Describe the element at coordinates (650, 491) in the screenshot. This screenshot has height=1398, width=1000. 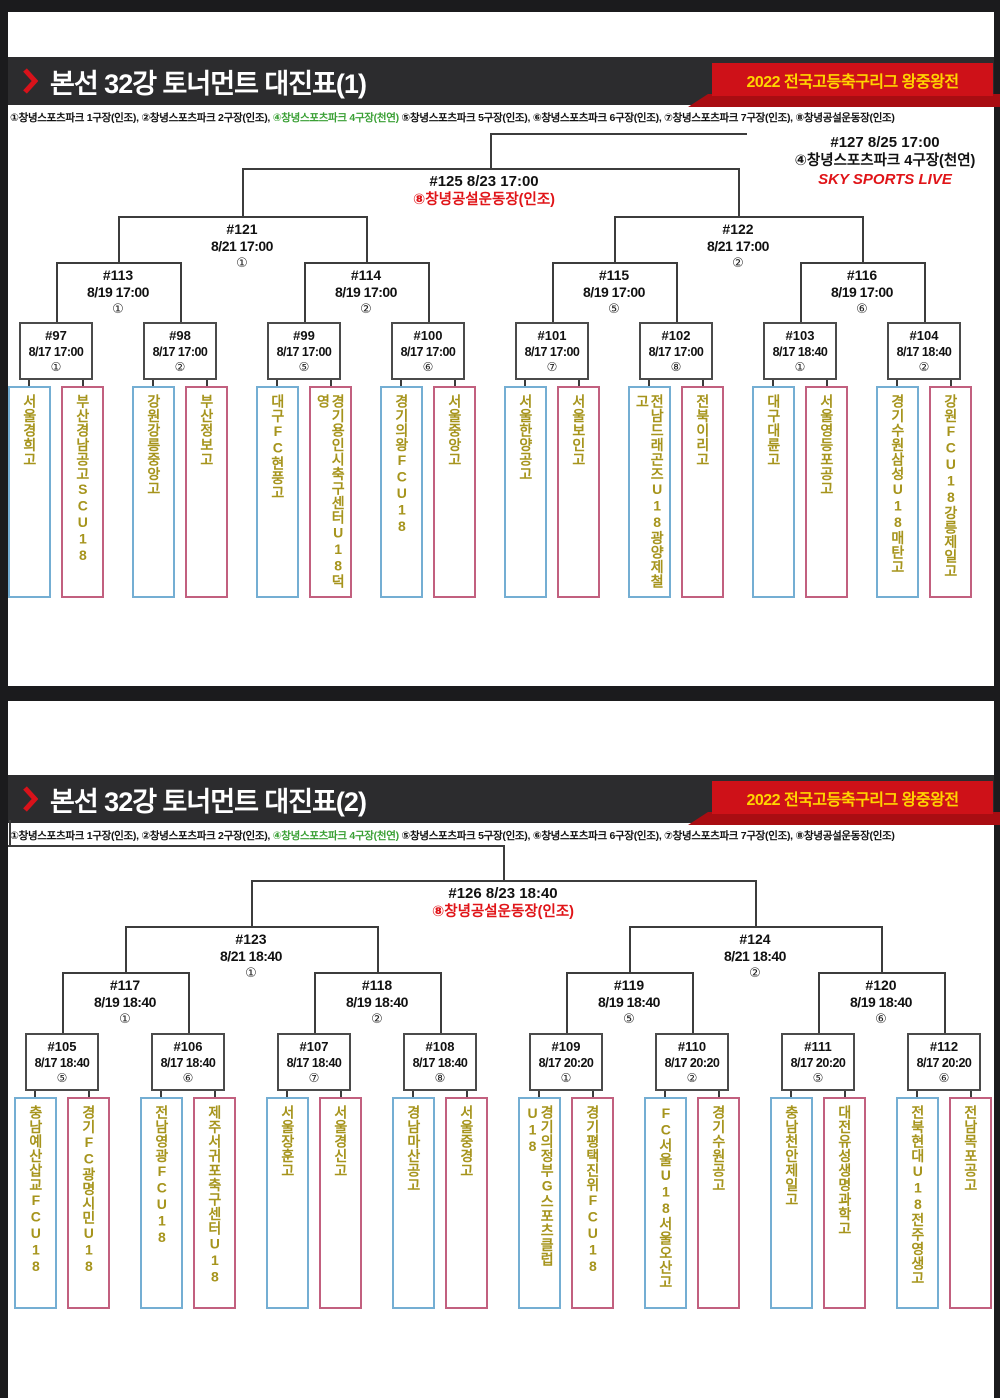
I see `team-name: 전남드래곤즈U18광양제철고` at that location.